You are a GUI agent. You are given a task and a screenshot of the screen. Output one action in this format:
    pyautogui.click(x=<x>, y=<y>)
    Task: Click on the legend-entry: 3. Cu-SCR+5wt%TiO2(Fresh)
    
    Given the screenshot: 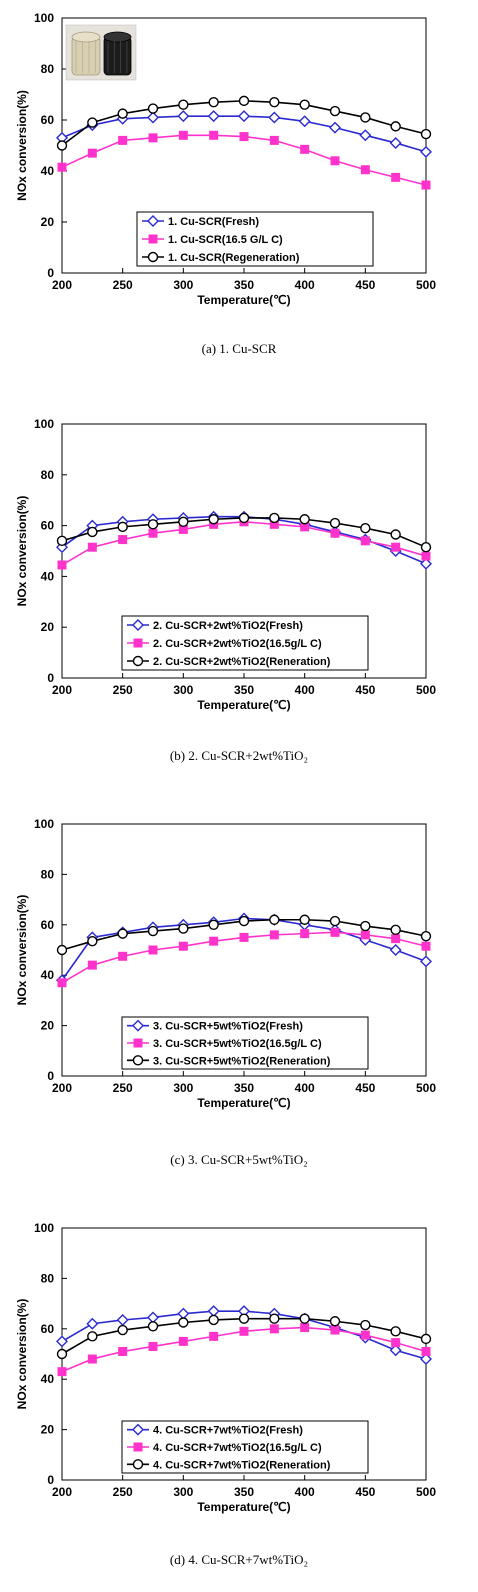 What is the action you would take?
    pyautogui.click(x=228, y=1027)
    